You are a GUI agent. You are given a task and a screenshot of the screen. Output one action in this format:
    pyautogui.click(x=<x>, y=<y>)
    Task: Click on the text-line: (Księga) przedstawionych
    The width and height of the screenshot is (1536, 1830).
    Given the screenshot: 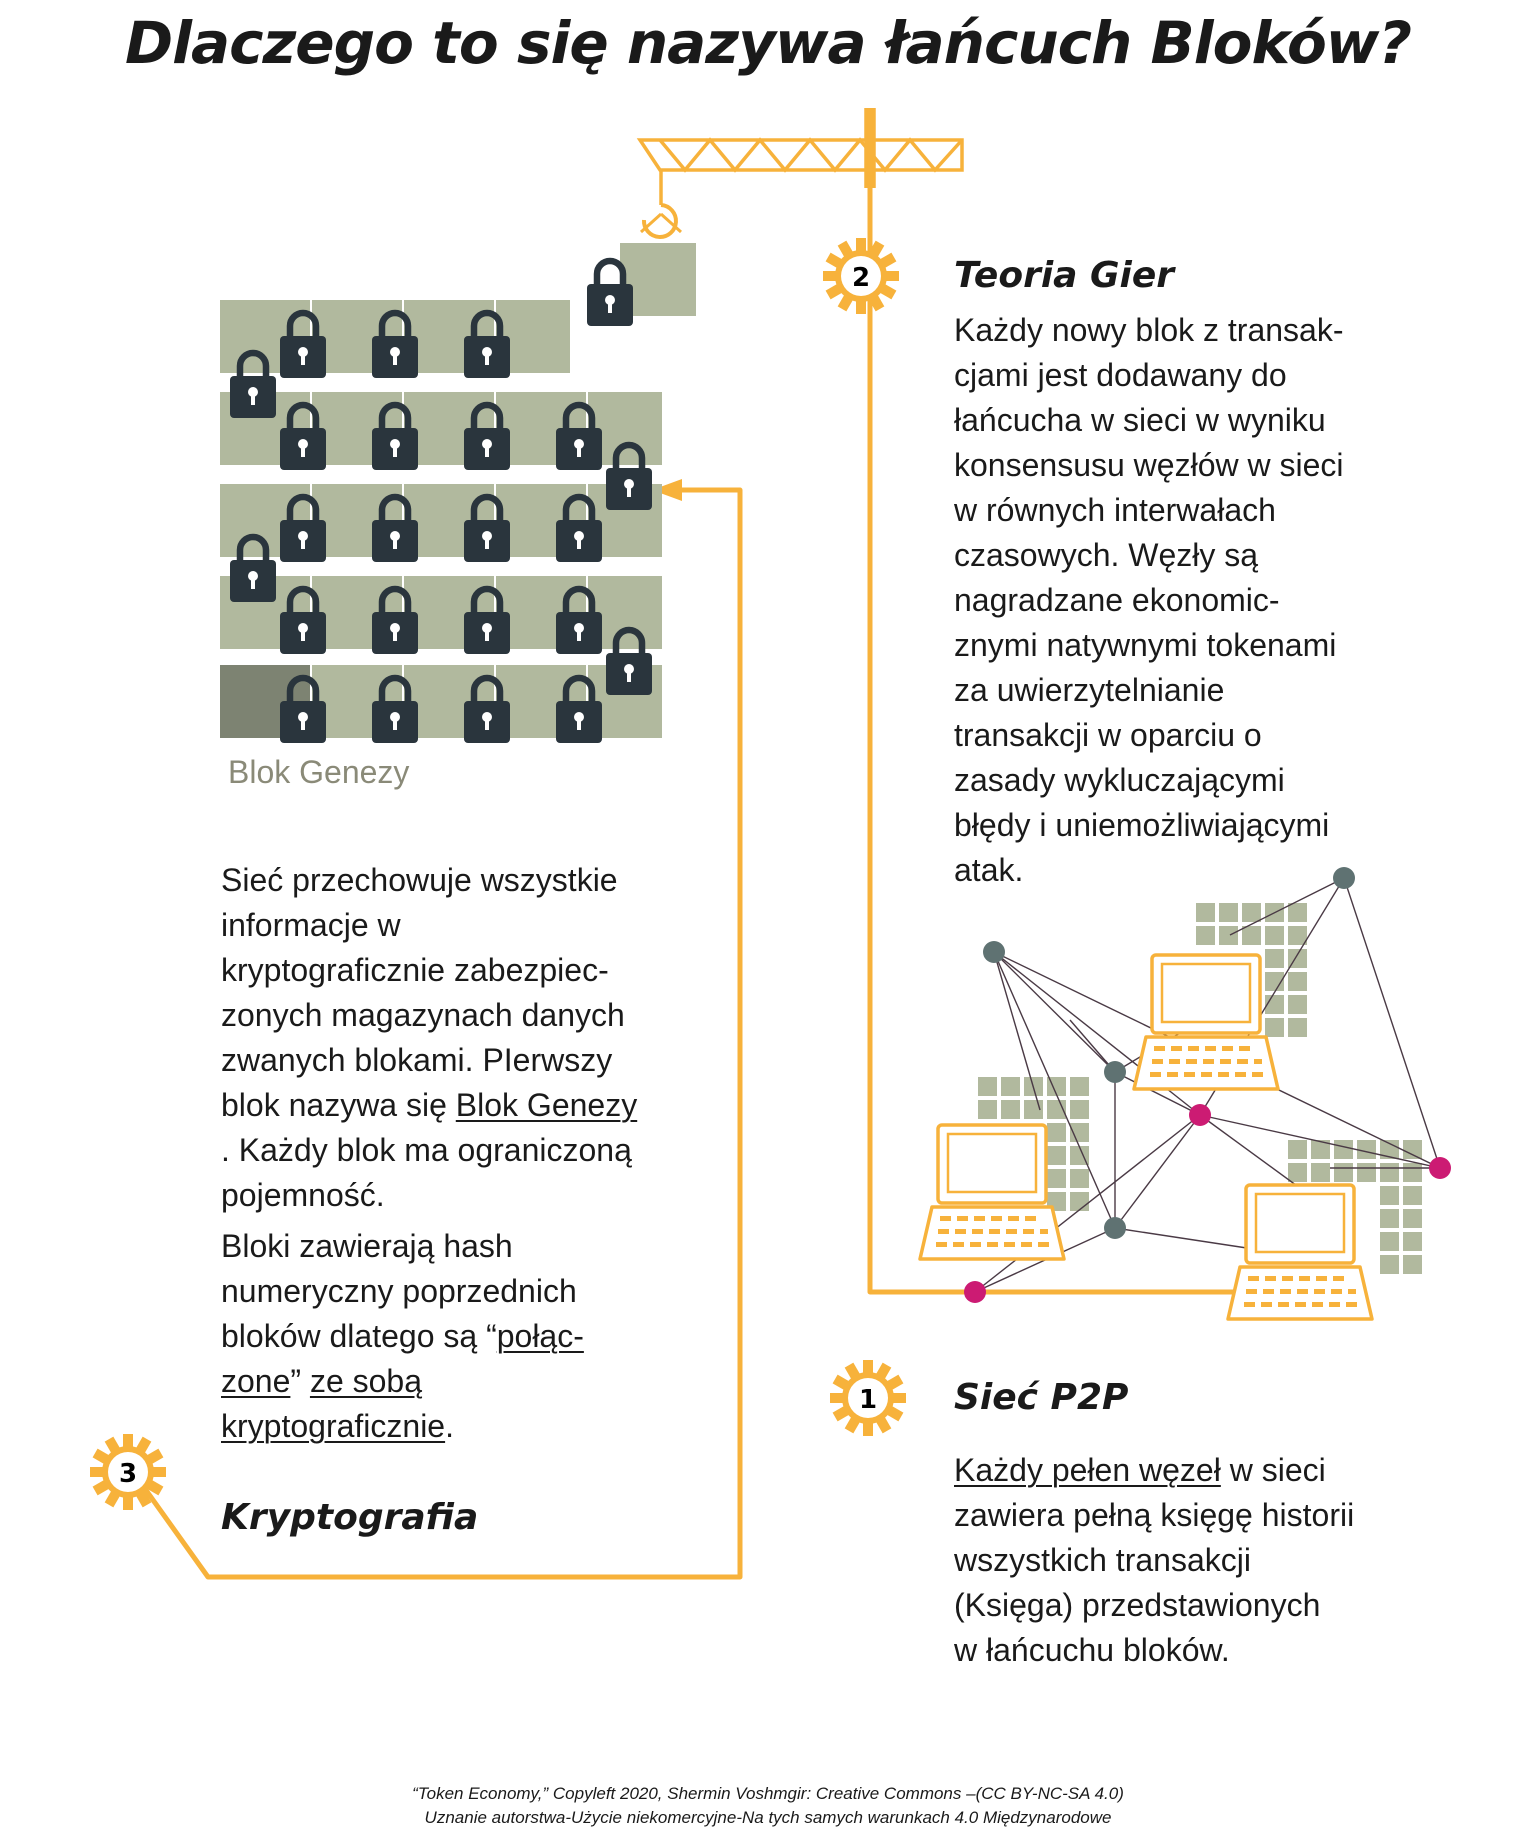 What is the action you would take?
    pyautogui.click(x=1137, y=1605)
    